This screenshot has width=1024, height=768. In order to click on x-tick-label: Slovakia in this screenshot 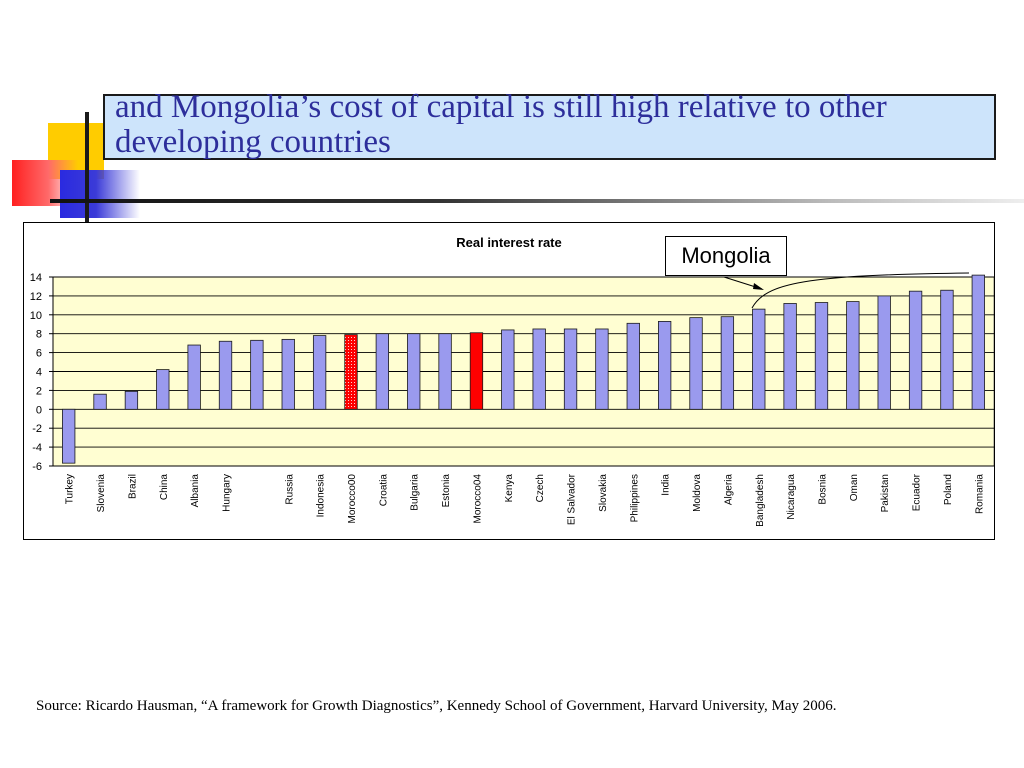, I will do `click(603, 493)`.